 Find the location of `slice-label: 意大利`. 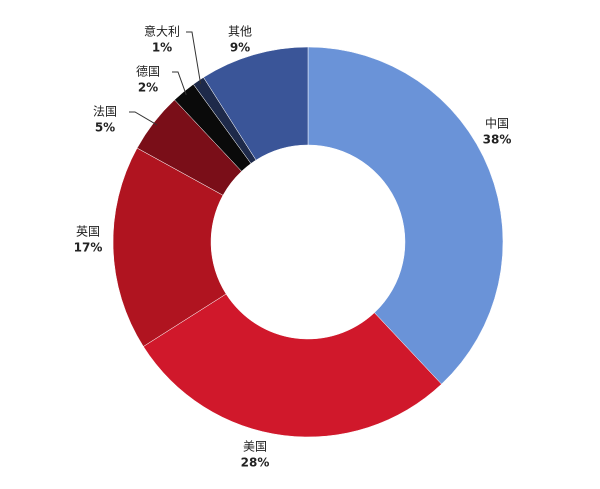

slice-label: 意大利 is located at coordinates (162, 31).